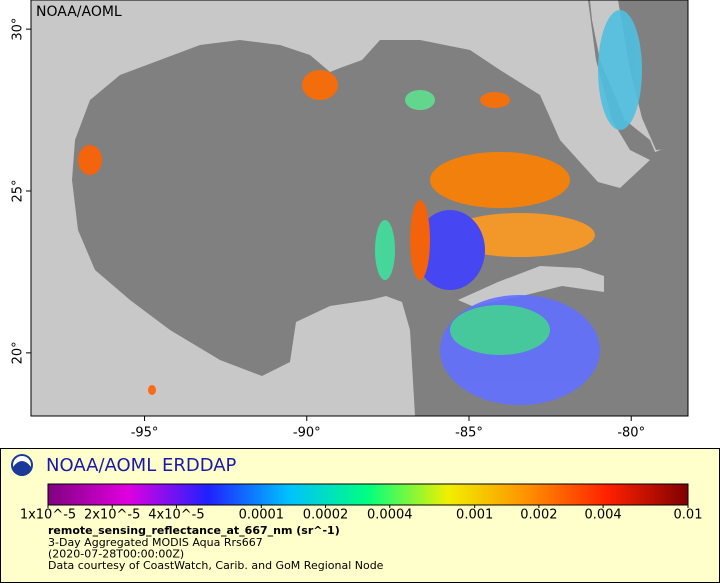 The height and width of the screenshot is (587, 720). What do you see at coordinates (112, 515) in the screenshot?
I see `colorbar-tick-label: 2x10^-5` at bounding box center [112, 515].